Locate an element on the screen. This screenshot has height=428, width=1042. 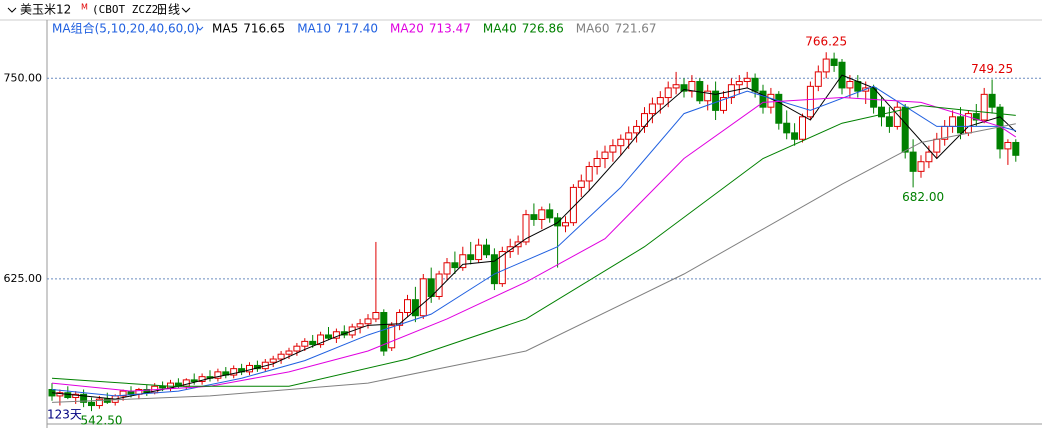
annotation: 749.25 is located at coordinates (992, 69).